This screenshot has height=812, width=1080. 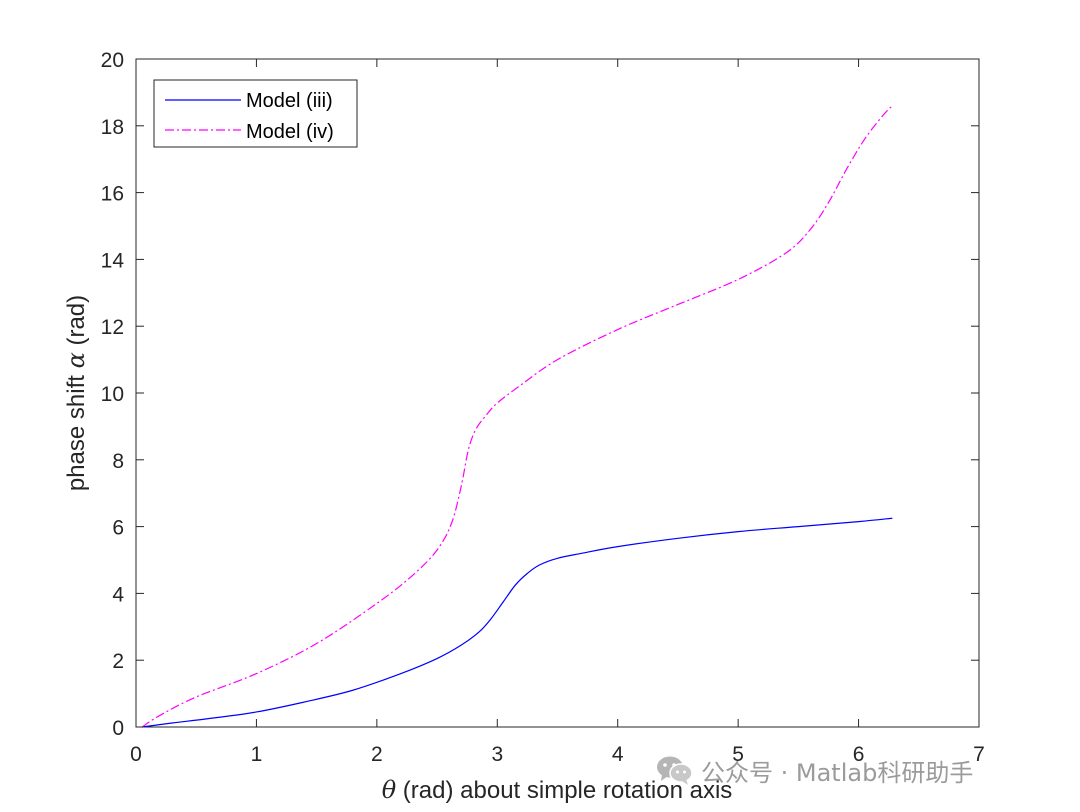 I want to click on x-tick-label: 2, so click(x=377, y=754).